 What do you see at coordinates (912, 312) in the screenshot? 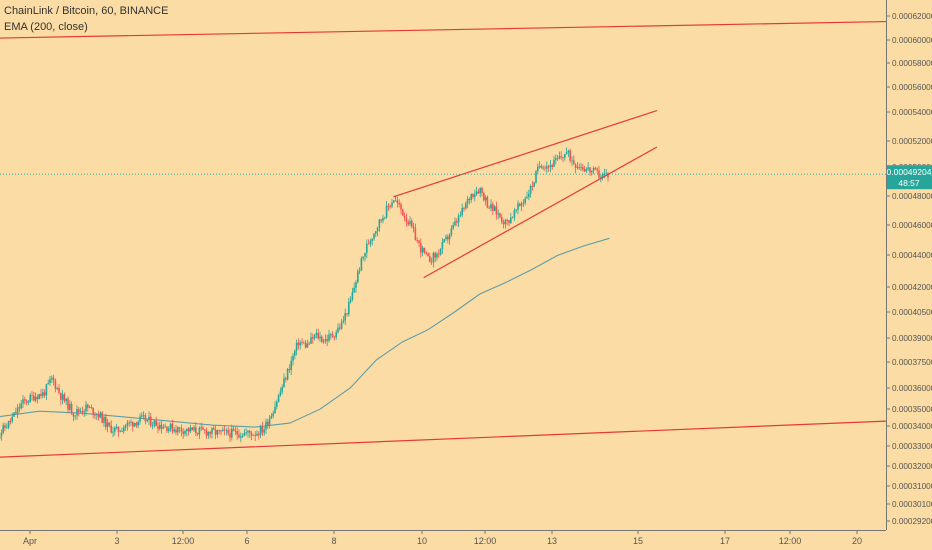
I see `y-tick-label: 0.00040500` at bounding box center [912, 312].